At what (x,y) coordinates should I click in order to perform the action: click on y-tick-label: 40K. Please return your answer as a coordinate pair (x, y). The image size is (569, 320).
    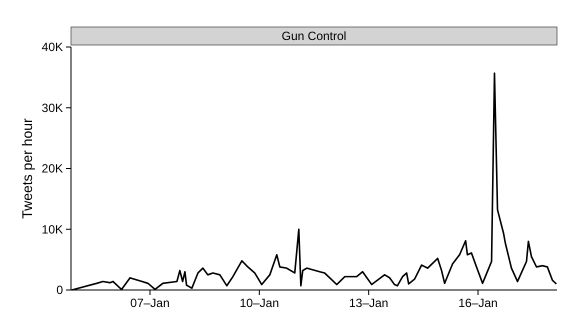
    Looking at the image, I should click on (52, 47).